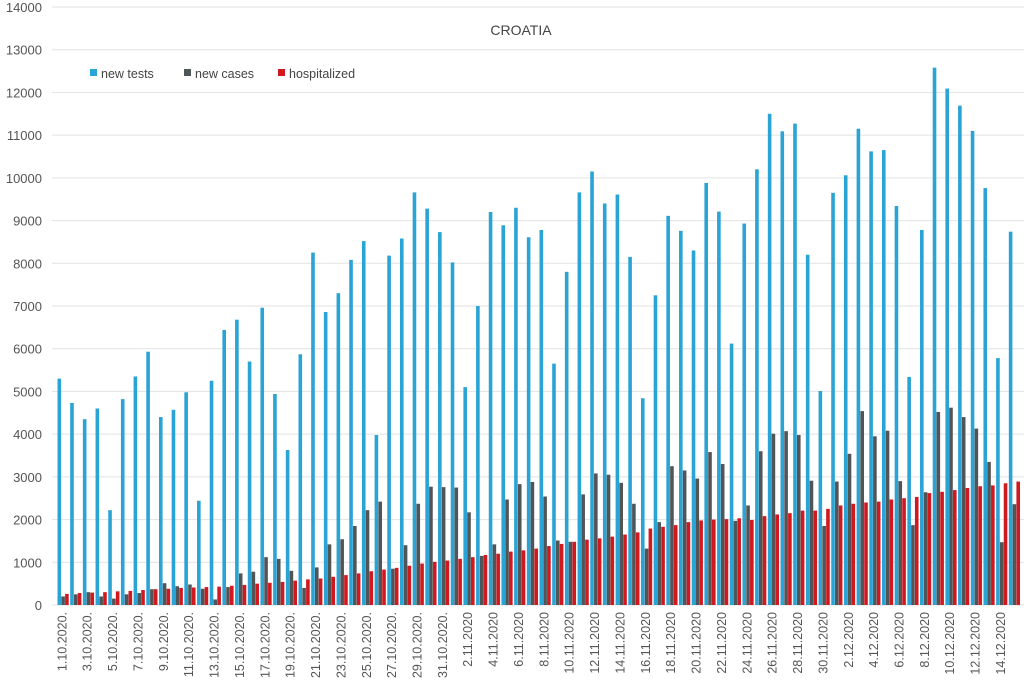  What do you see at coordinates (620, 643) in the screenshot?
I see `x-tick-label: 14.11.2020` at bounding box center [620, 643].